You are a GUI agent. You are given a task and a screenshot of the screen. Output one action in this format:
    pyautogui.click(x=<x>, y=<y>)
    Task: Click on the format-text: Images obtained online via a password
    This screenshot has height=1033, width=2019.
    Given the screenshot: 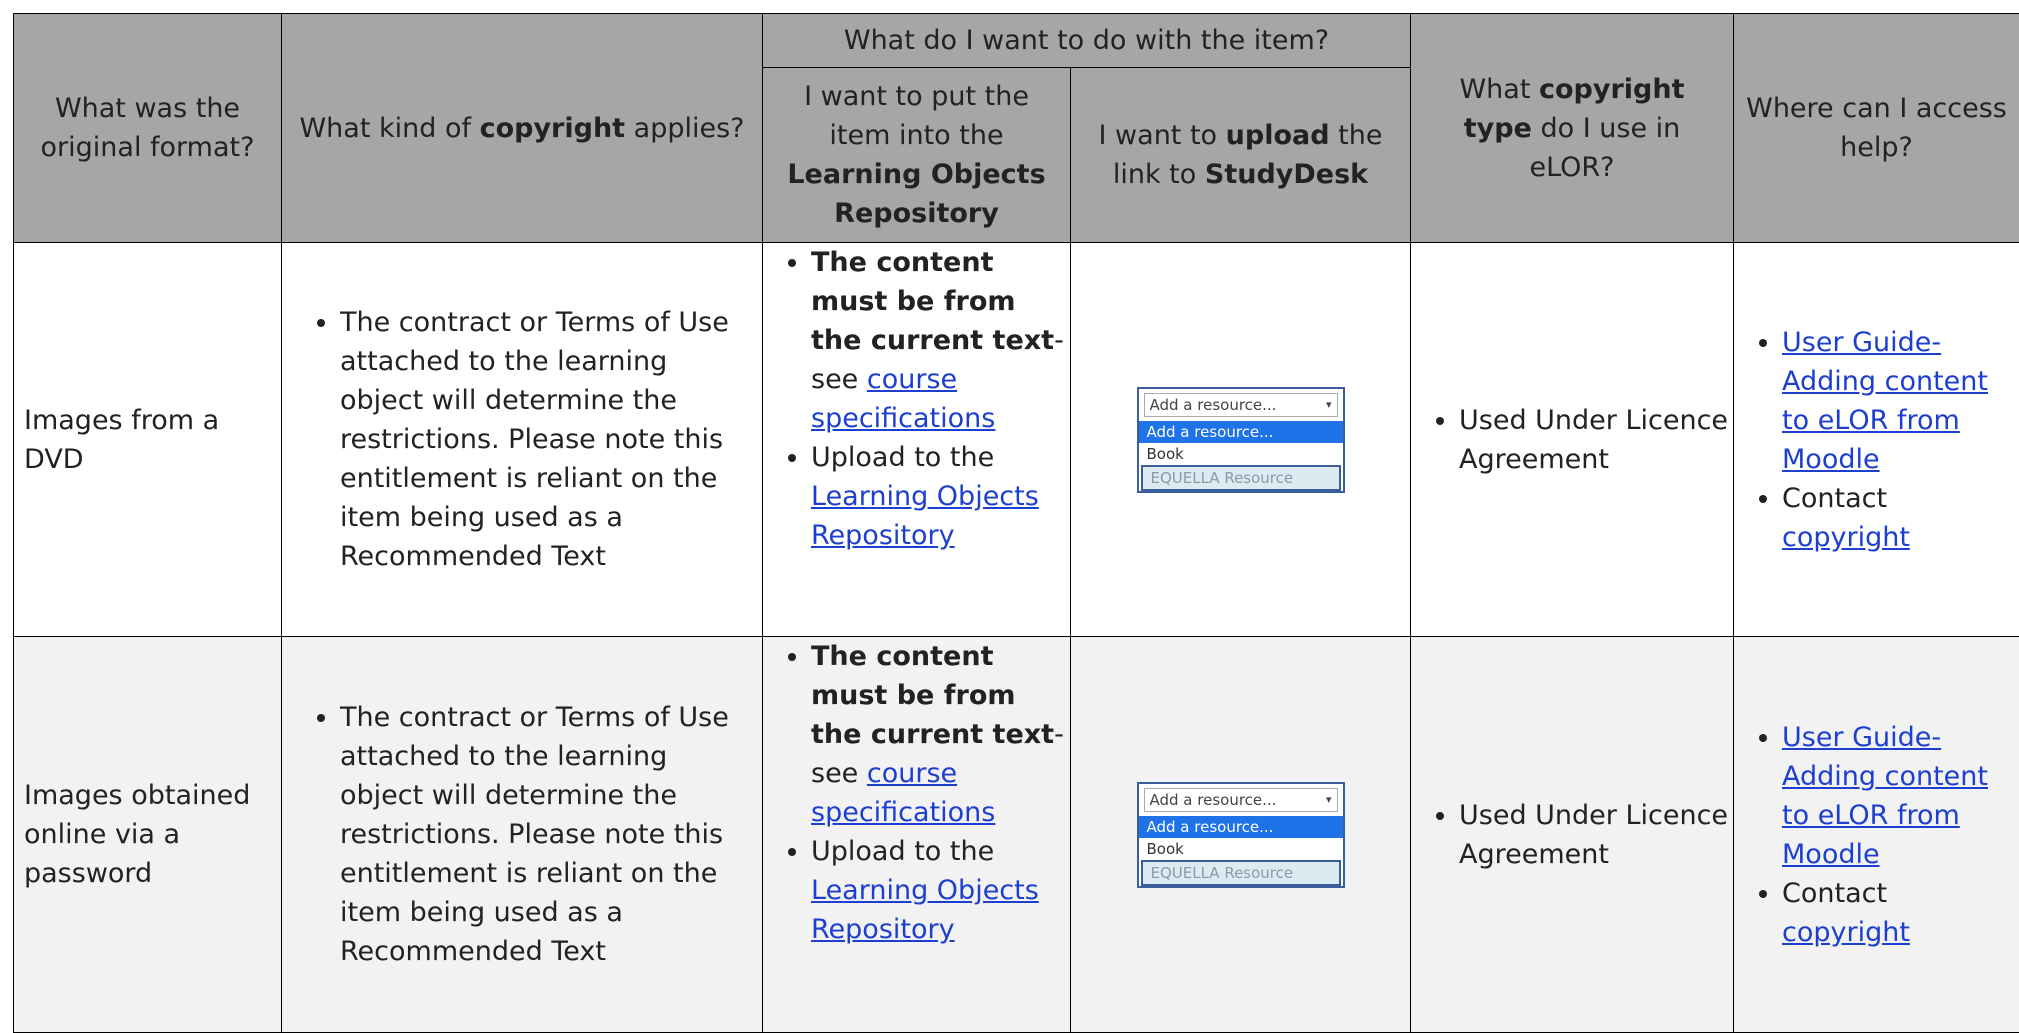 What is the action you would take?
    pyautogui.click(x=137, y=834)
    